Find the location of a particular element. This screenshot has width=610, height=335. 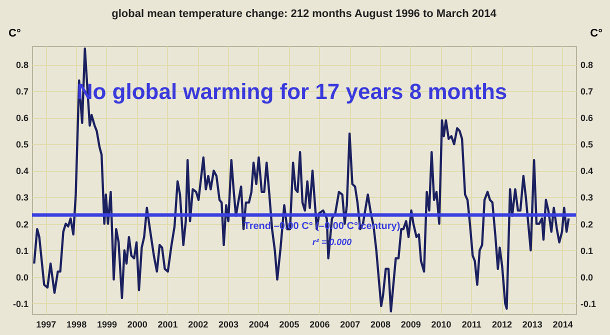

chart-title: global mean temperature change: 212 months August 1996 to March 2014 is located at coordinates (305, 14).